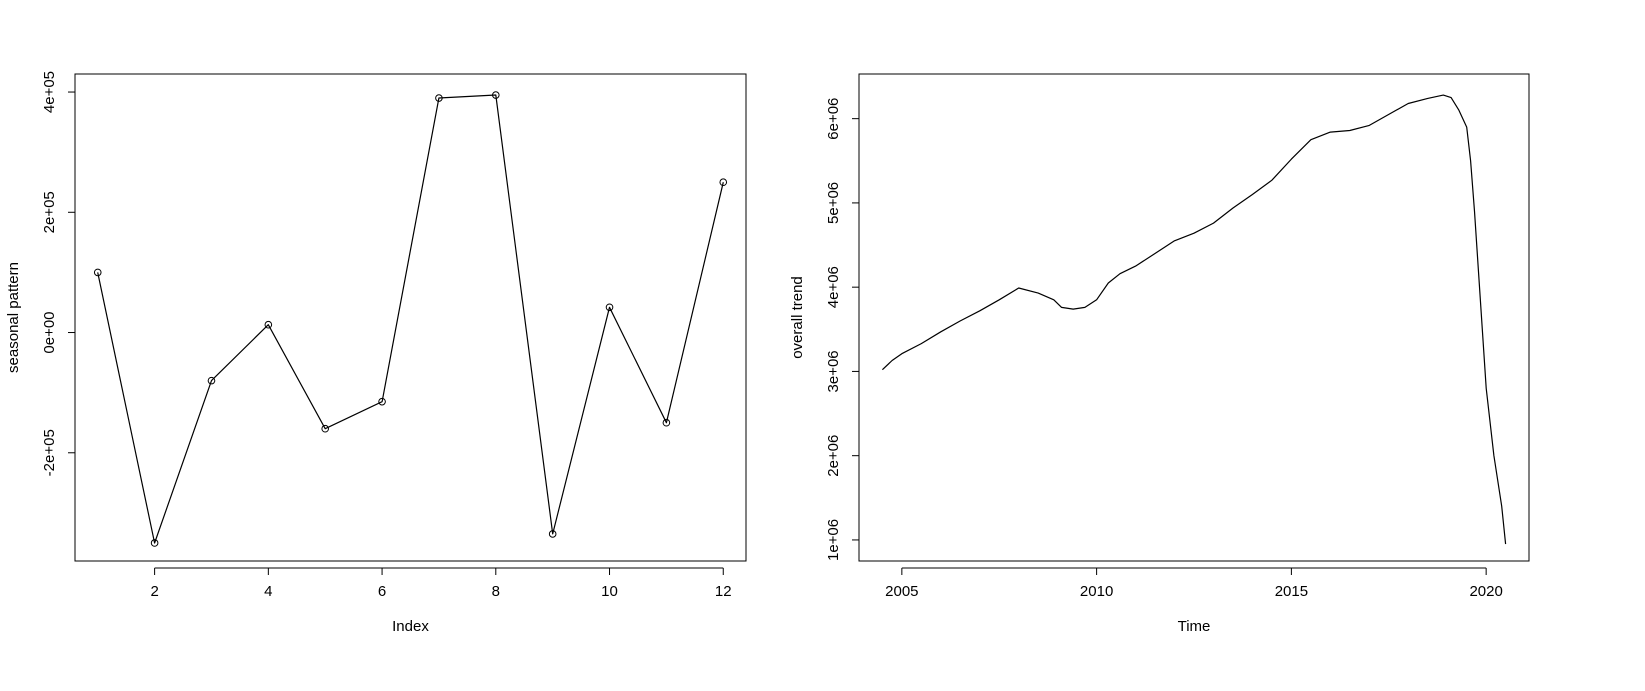 This screenshot has width=1645, height=691. What do you see at coordinates (441, 583) in the screenshot?
I see `x-axis: 2 4 6 8 10 12` at bounding box center [441, 583].